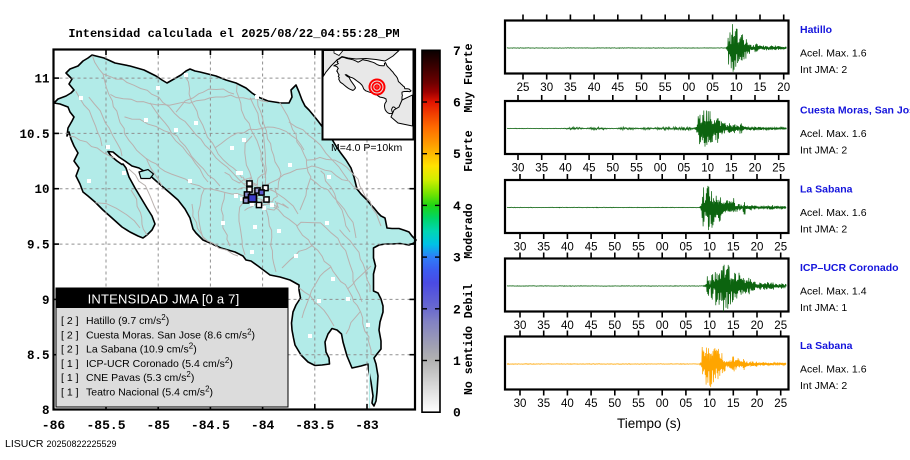 Image resolution: width=910 pixels, height=460 pixels. Describe the element at coordinates (469, 360) in the screenshot. I see `svg-text: No sentido` at that location.